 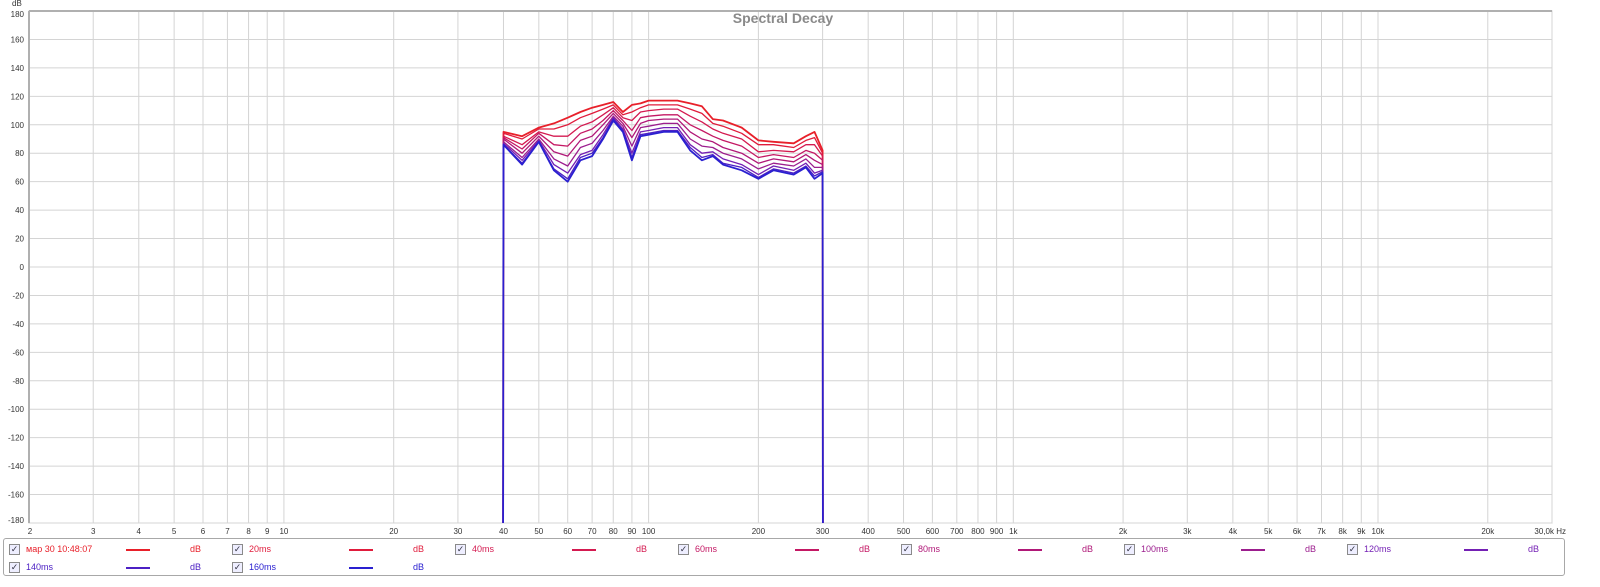 I want to click on x-tick-label: 80, so click(x=613, y=531).